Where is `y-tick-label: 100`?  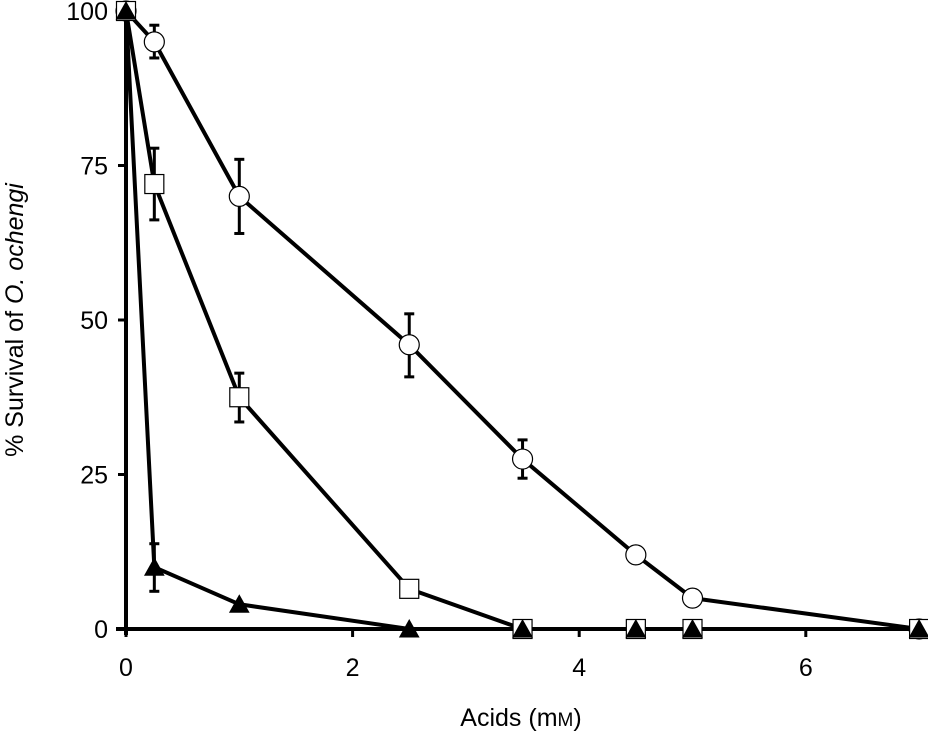 y-tick-label: 100 is located at coordinates (87, 13).